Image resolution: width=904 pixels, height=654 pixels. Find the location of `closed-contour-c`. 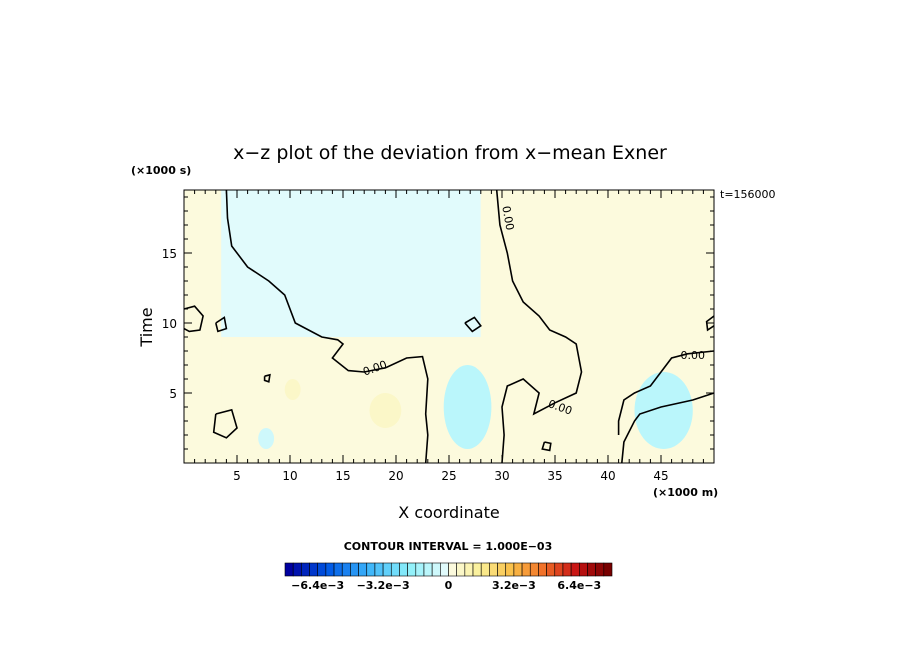

closed-contour-c is located at coordinates (473, 324).